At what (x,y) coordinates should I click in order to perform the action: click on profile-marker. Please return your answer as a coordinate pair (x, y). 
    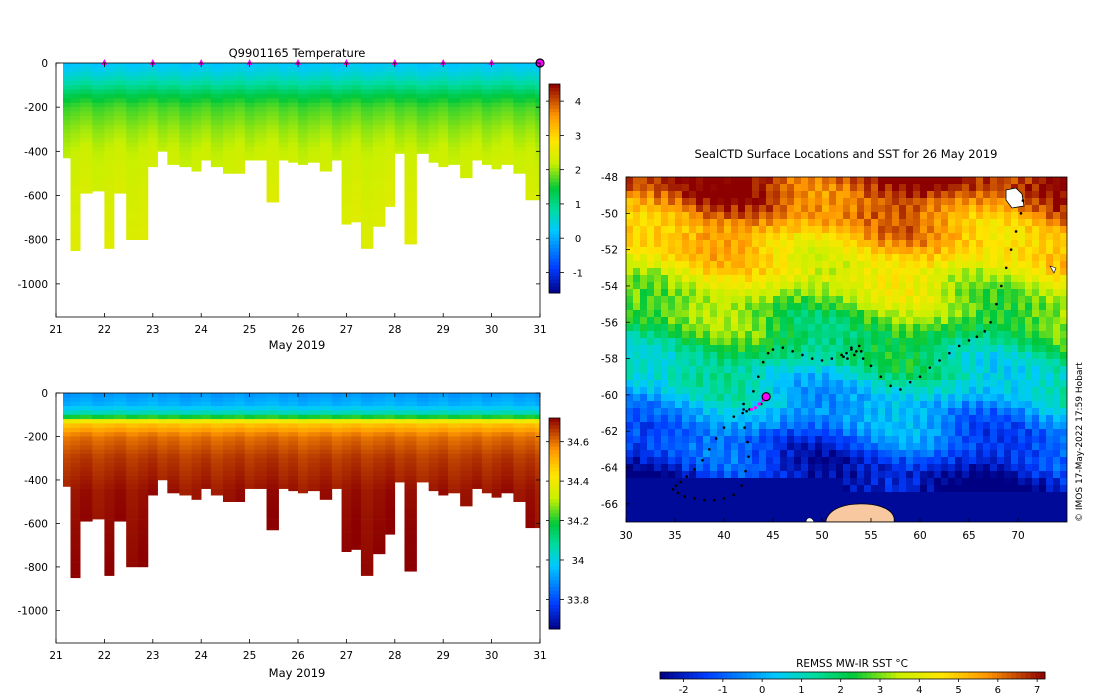
    Looking at the image, I should click on (152, 62).